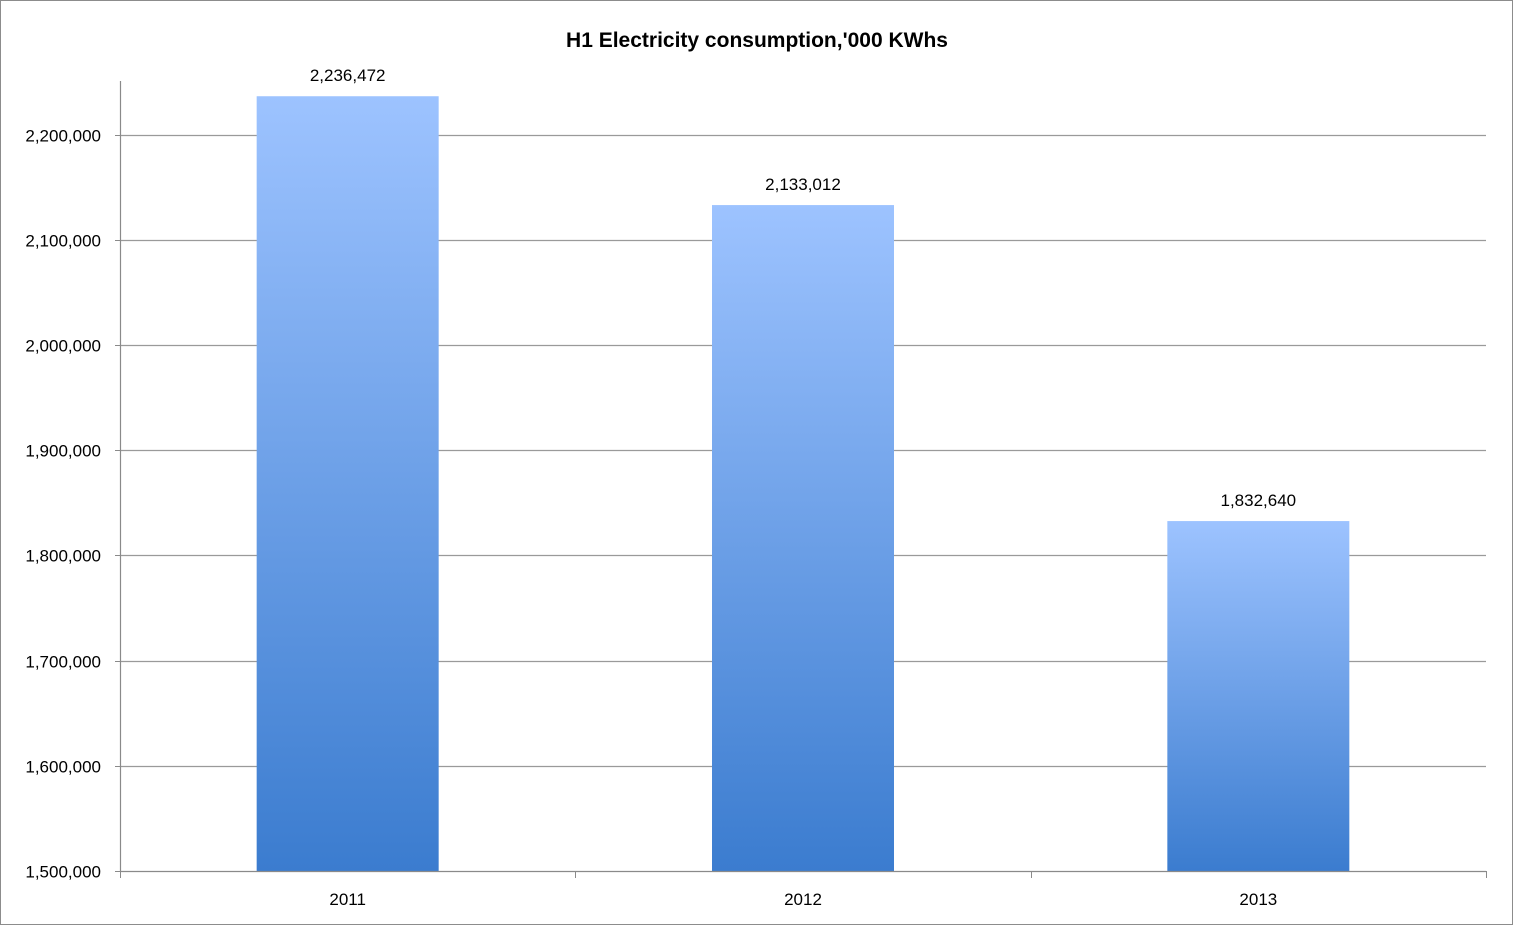 Image resolution: width=1513 pixels, height=926 pixels. What do you see at coordinates (63, 872) in the screenshot?
I see `y-tick-label: 1,500,000` at bounding box center [63, 872].